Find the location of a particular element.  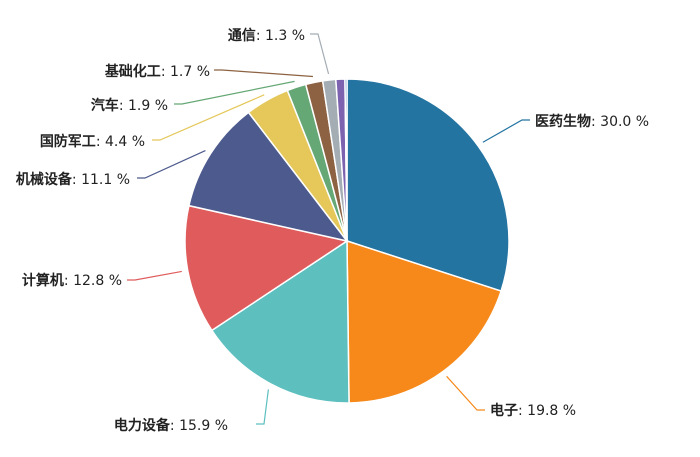

slice-label-1: 电子: 19.8 % is located at coordinates (533, 410).